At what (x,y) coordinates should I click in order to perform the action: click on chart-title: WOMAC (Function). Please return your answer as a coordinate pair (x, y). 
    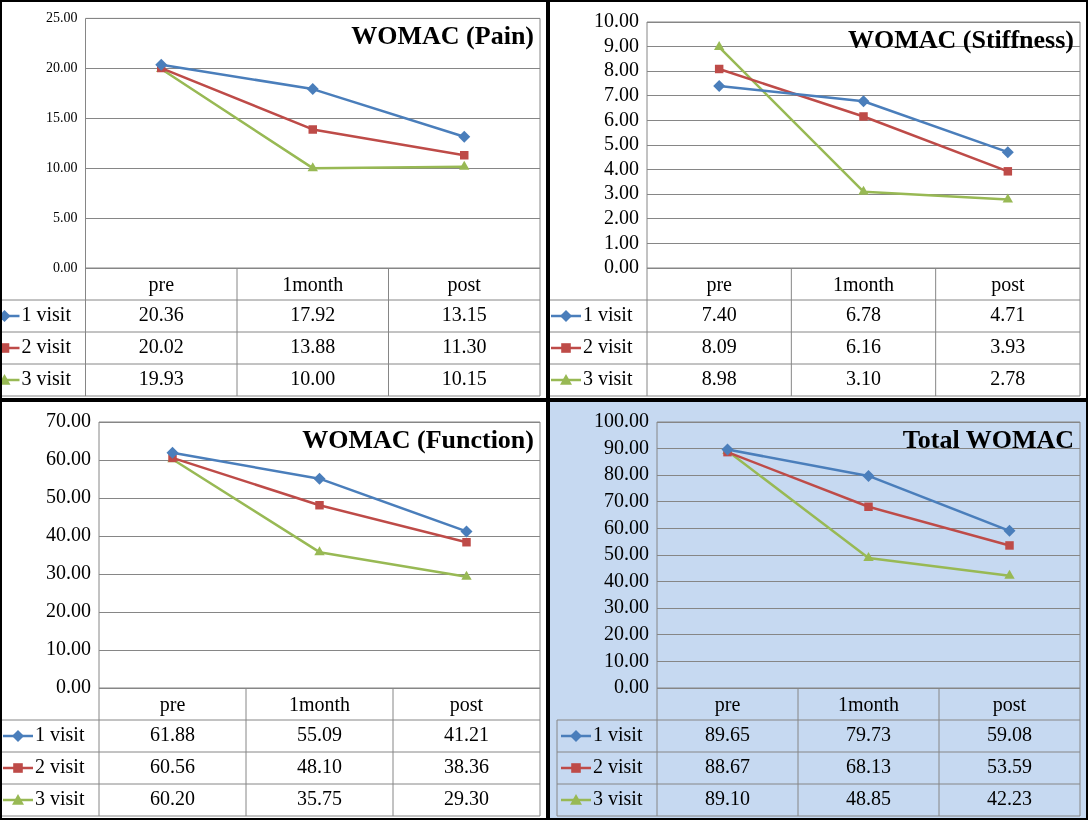
    Looking at the image, I should click on (418, 439).